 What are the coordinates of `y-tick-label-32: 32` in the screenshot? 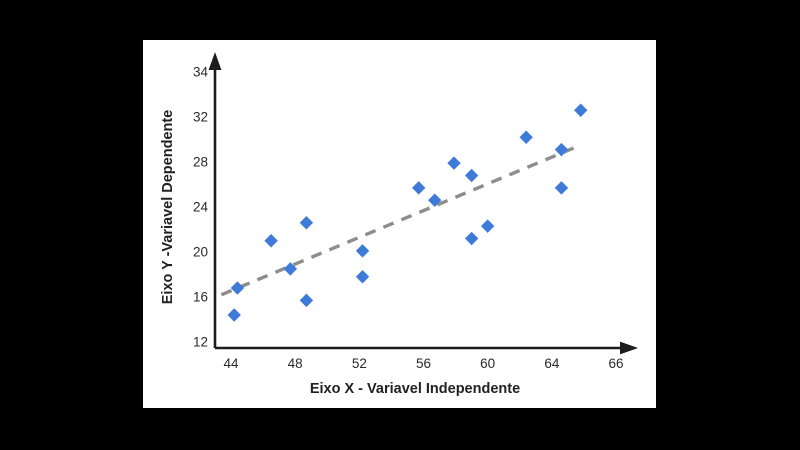 It's located at (200, 117).